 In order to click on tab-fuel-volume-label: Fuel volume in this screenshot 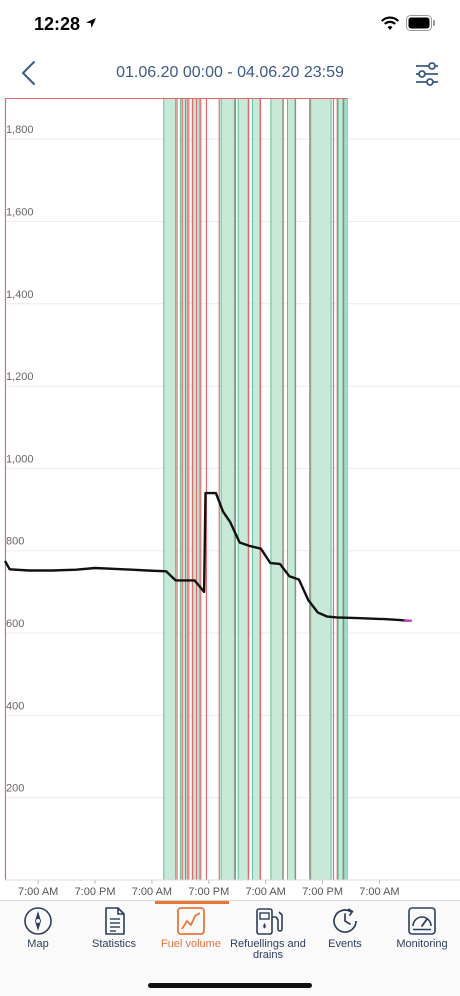, I will do `click(191, 944)`.